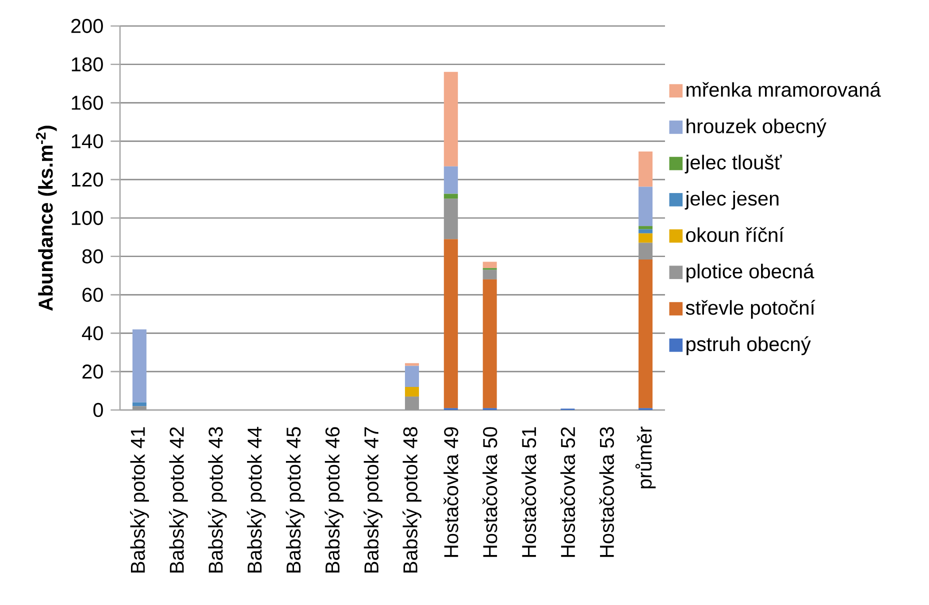  Describe the element at coordinates (92, 333) in the screenshot. I see `y-tick-label: 40` at that location.